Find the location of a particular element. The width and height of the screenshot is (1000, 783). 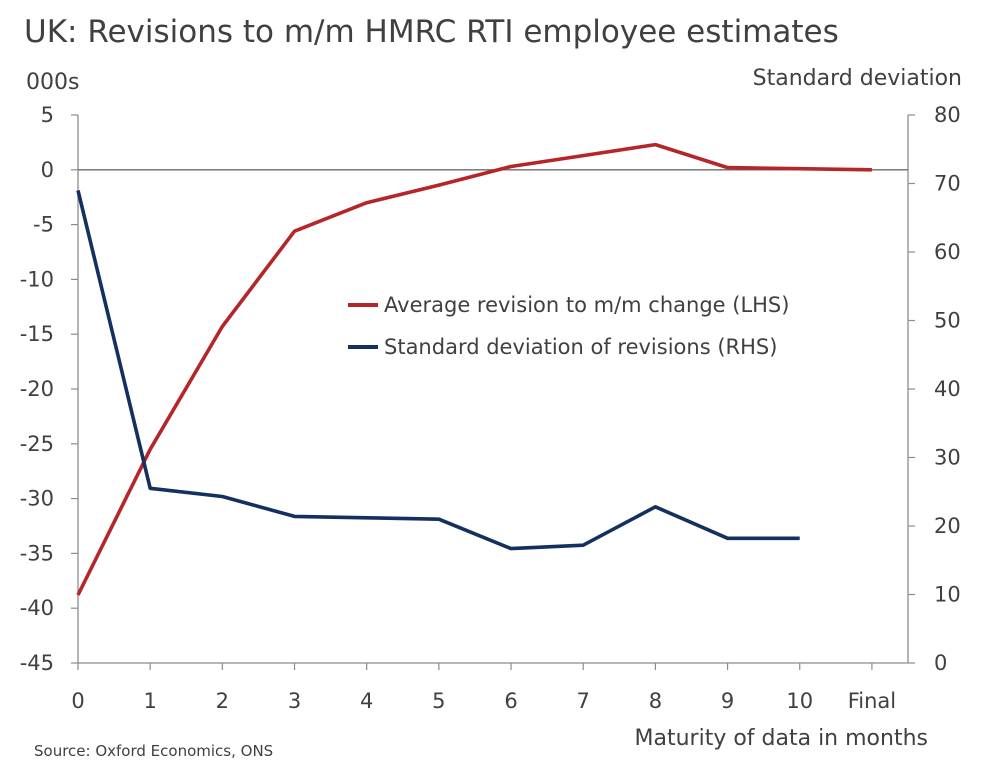

x-tick-label: 7 is located at coordinates (583, 701).